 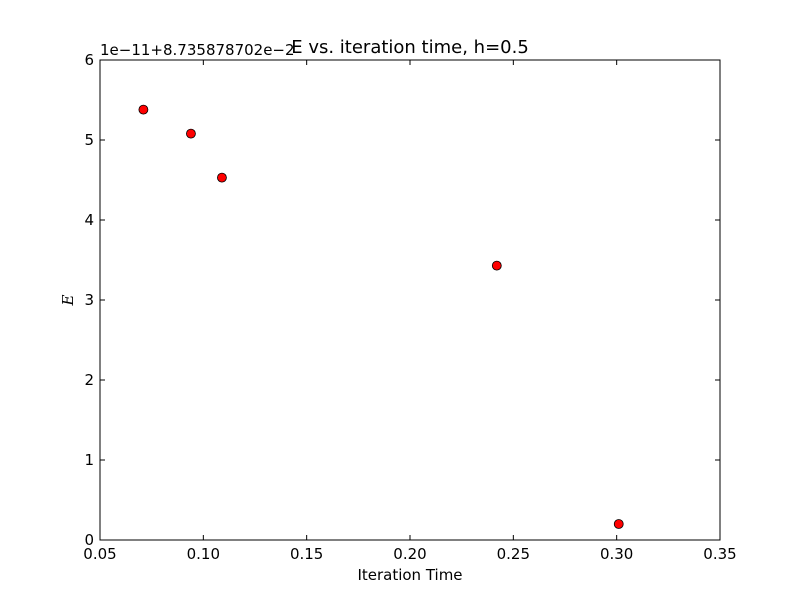 What do you see at coordinates (409, 554) in the screenshot?
I see `x-tick-label: 0.20` at bounding box center [409, 554].